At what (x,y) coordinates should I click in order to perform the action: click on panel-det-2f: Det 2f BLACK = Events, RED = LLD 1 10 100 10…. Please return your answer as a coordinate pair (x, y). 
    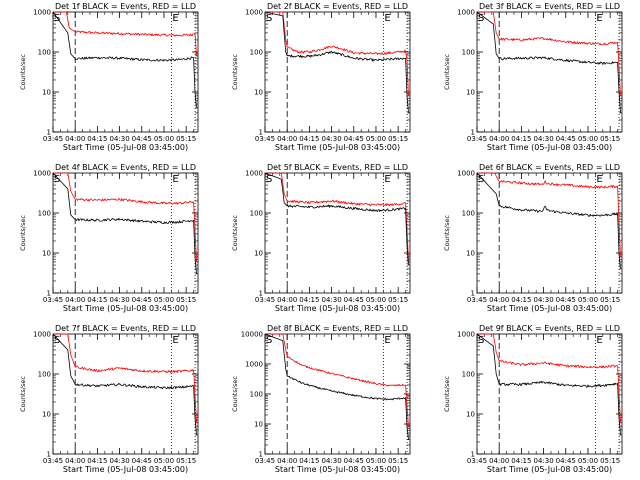
    Looking at the image, I should click on (321, 77).